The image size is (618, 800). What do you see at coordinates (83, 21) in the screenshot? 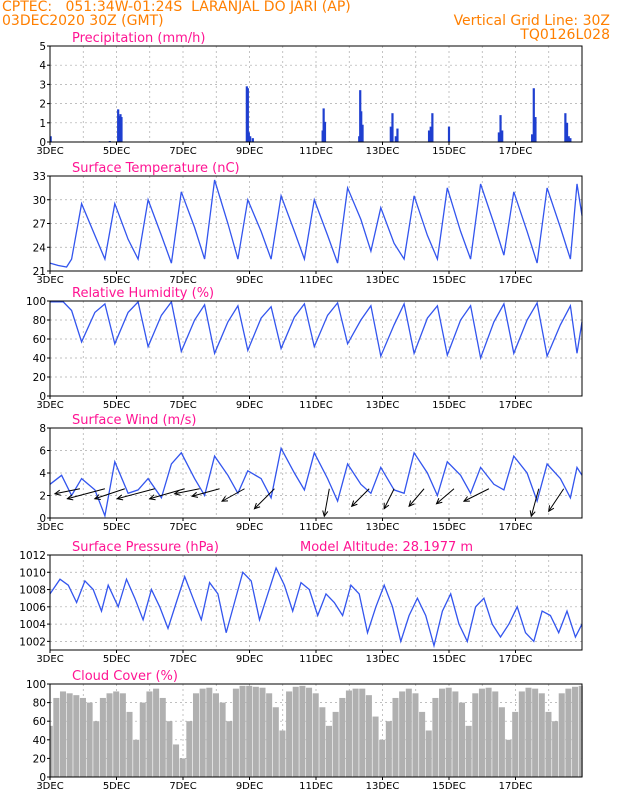
I see `header-date-line: 03DEC2020 30Z (GMT)` at bounding box center [83, 21].